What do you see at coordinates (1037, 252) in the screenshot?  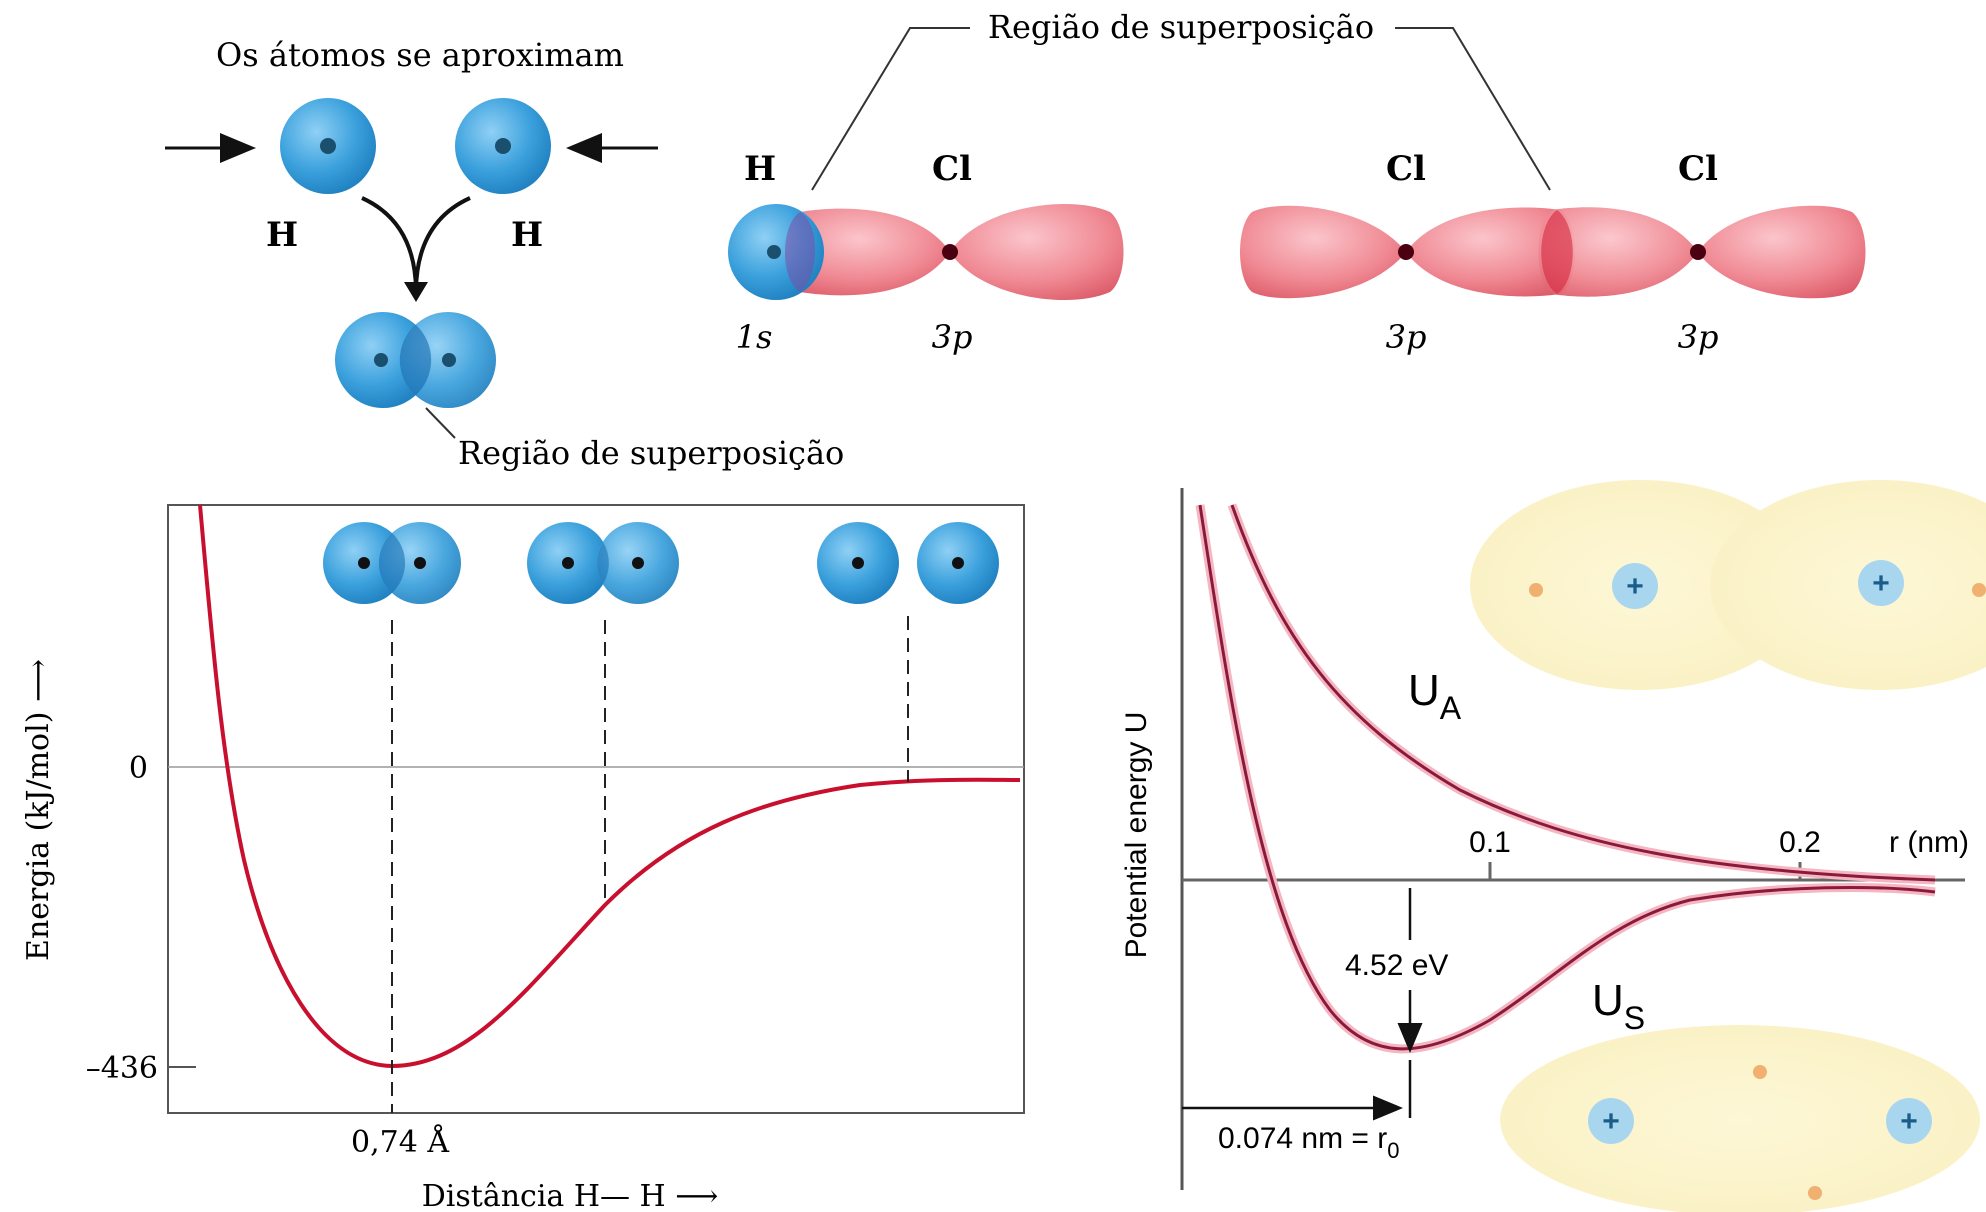 I see `p-lobe-right` at bounding box center [1037, 252].